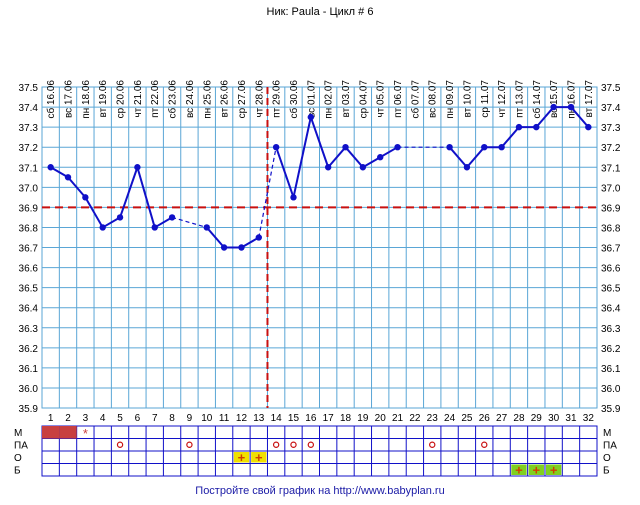  What do you see at coordinates (610, 446) in the screenshot?
I see `row-label-right: ПА` at bounding box center [610, 446].